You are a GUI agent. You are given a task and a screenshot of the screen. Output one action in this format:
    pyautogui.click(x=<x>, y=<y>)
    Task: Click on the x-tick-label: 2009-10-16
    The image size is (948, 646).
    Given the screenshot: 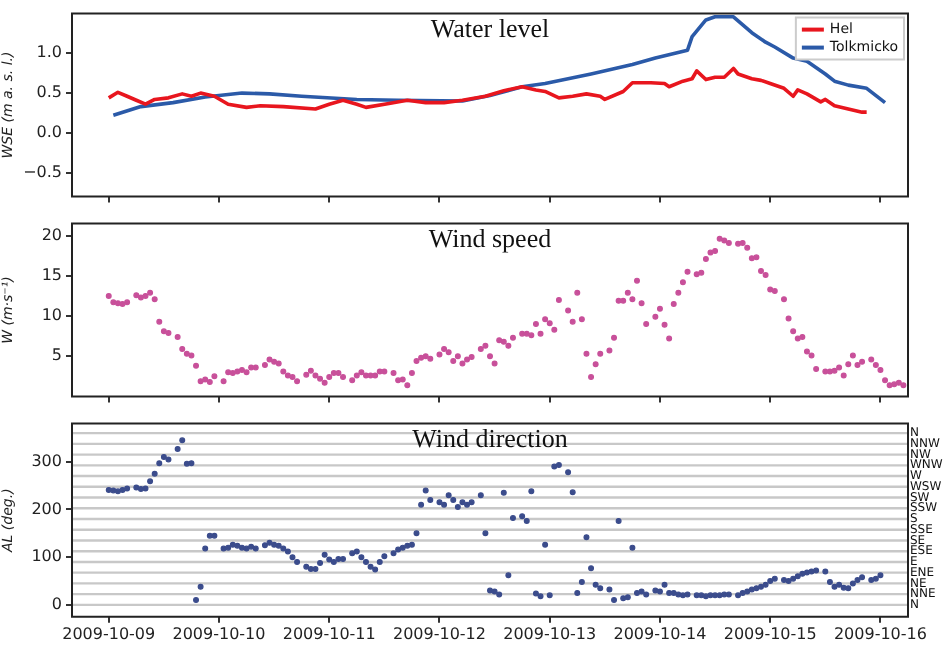 What is the action you would take?
    pyautogui.click(x=880, y=633)
    